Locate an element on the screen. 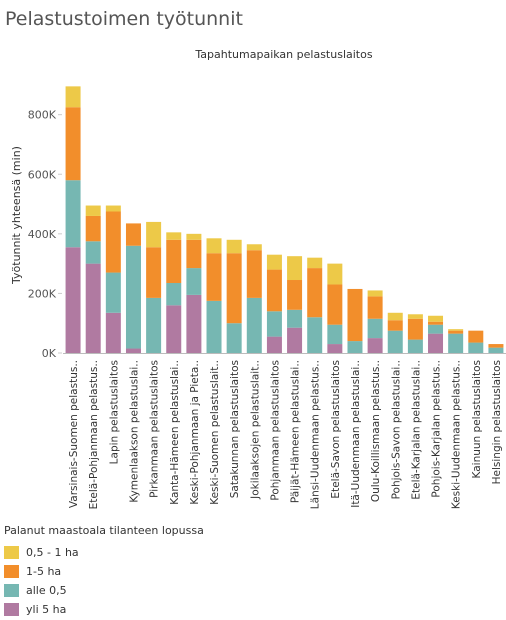 The width and height of the screenshot is (506, 620). legend-item-1-5-ha: 1-5 ha is located at coordinates (154, 571).